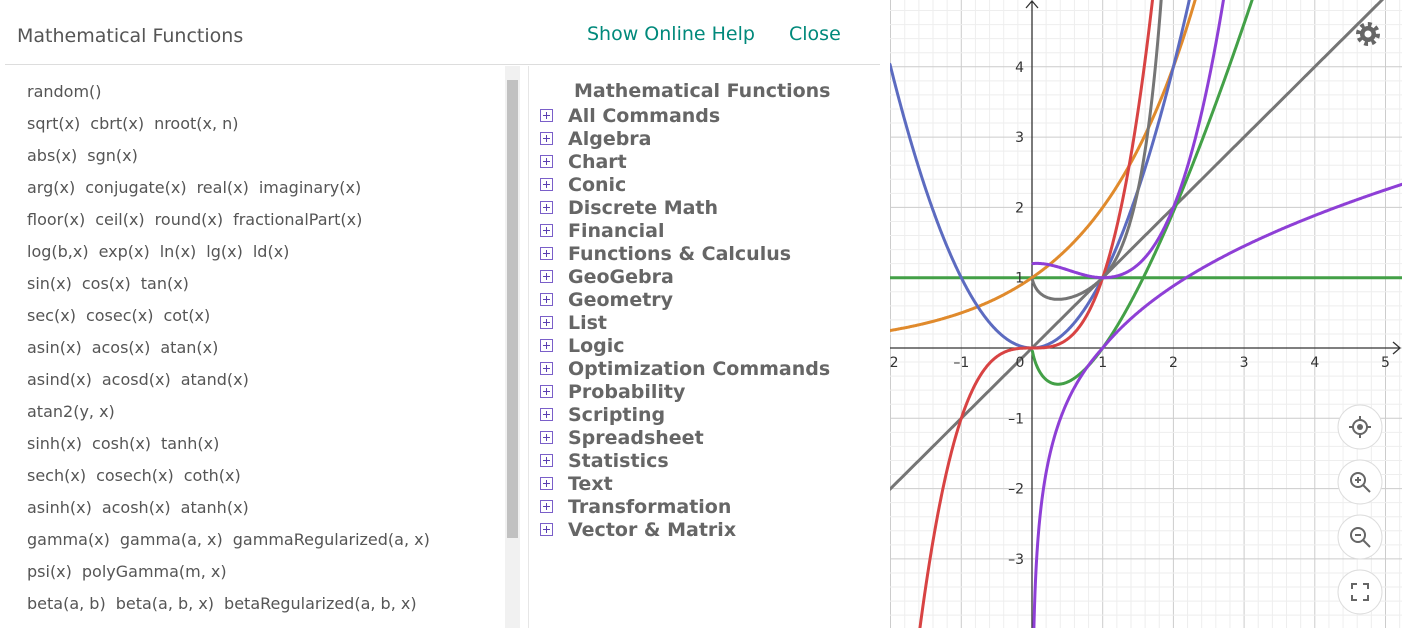  Describe the element at coordinates (121, 347) in the screenshot. I see `function-item: acos(x)` at that location.